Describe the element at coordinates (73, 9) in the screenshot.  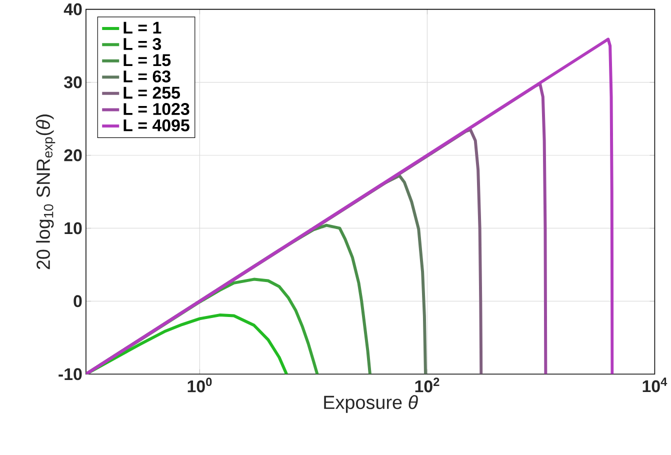
I see `y-tick-label: 40` at that location.